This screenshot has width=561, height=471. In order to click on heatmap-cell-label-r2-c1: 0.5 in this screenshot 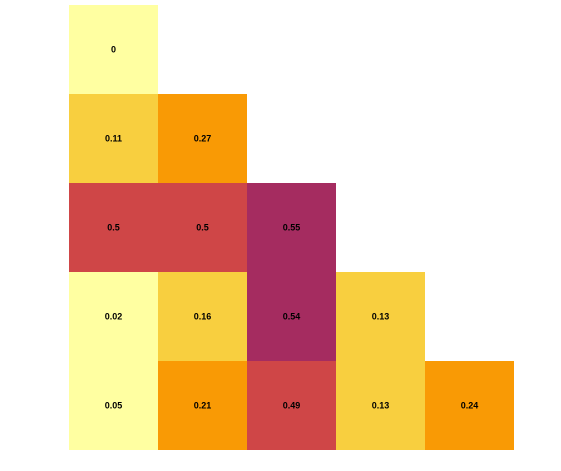, I will do `click(202, 228)`.